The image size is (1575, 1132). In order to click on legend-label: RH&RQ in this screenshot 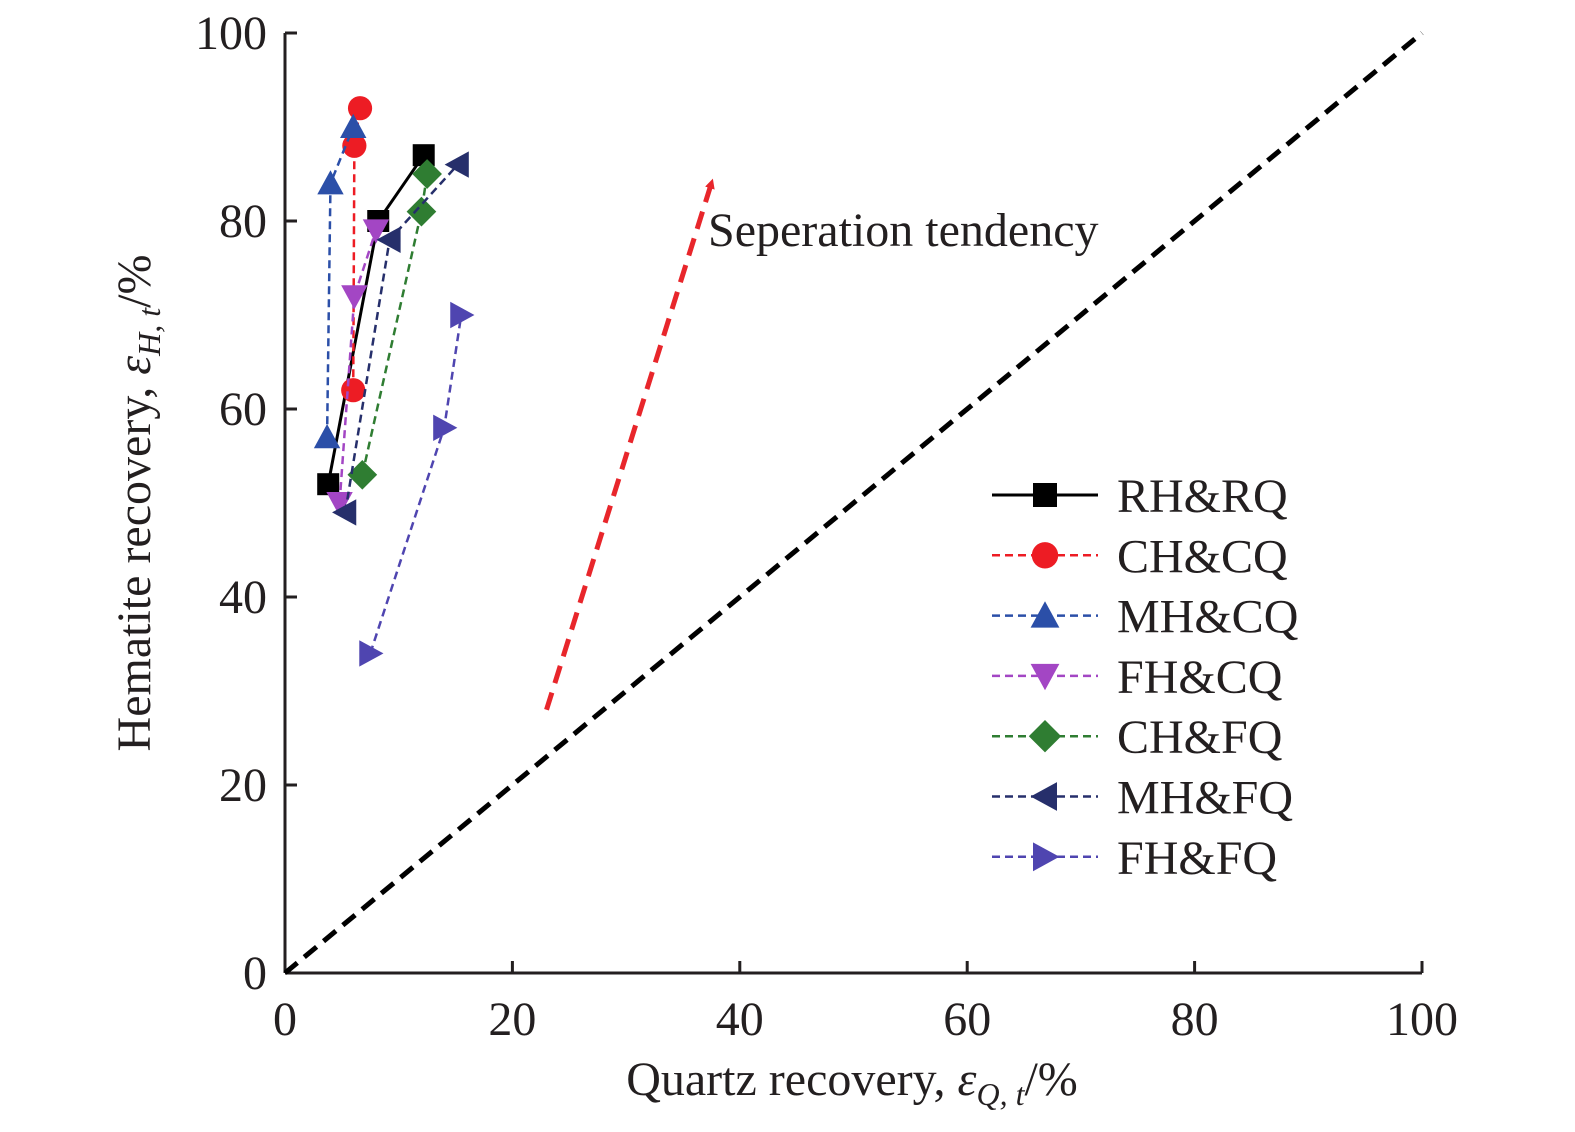, I will do `click(1202, 496)`.